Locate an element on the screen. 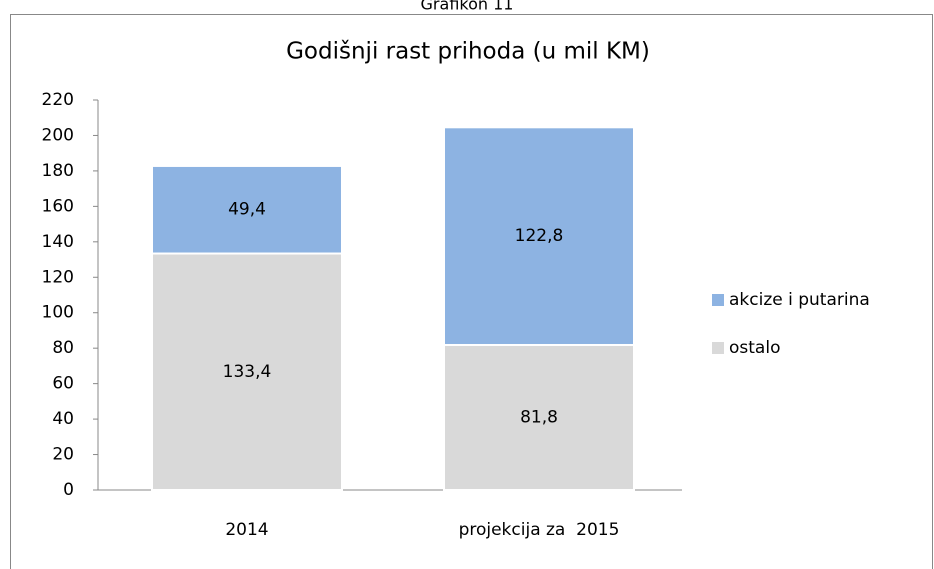 Image resolution: width=934 pixels, height=569 pixels. y-tick-label: 180 is located at coordinates (58, 171).